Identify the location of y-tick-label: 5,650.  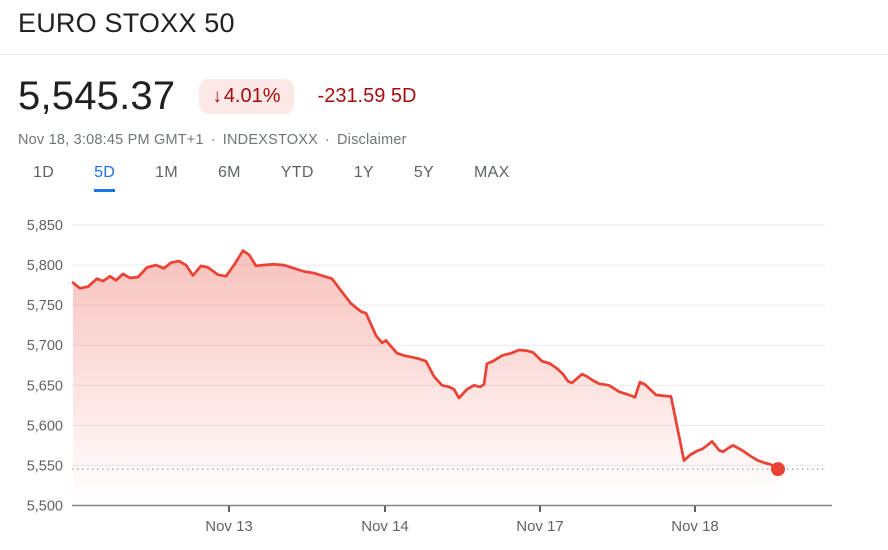
(45, 386).